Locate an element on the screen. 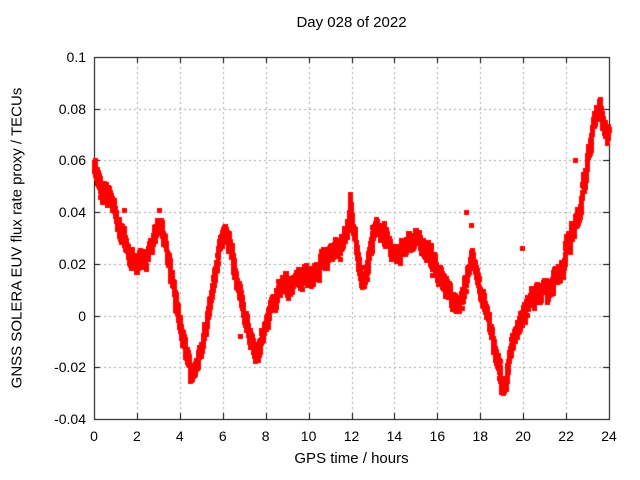  y-tick-label: -0.04 is located at coordinates (70, 419).